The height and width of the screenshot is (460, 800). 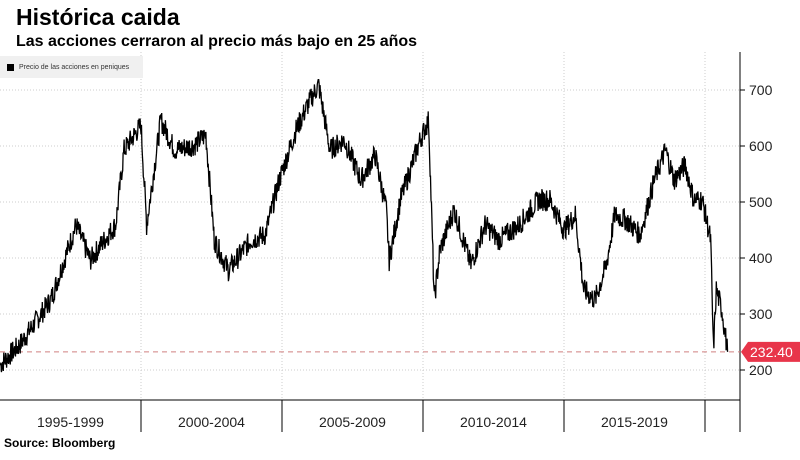 What do you see at coordinates (10, 67) in the screenshot?
I see `legend-swatch` at bounding box center [10, 67].